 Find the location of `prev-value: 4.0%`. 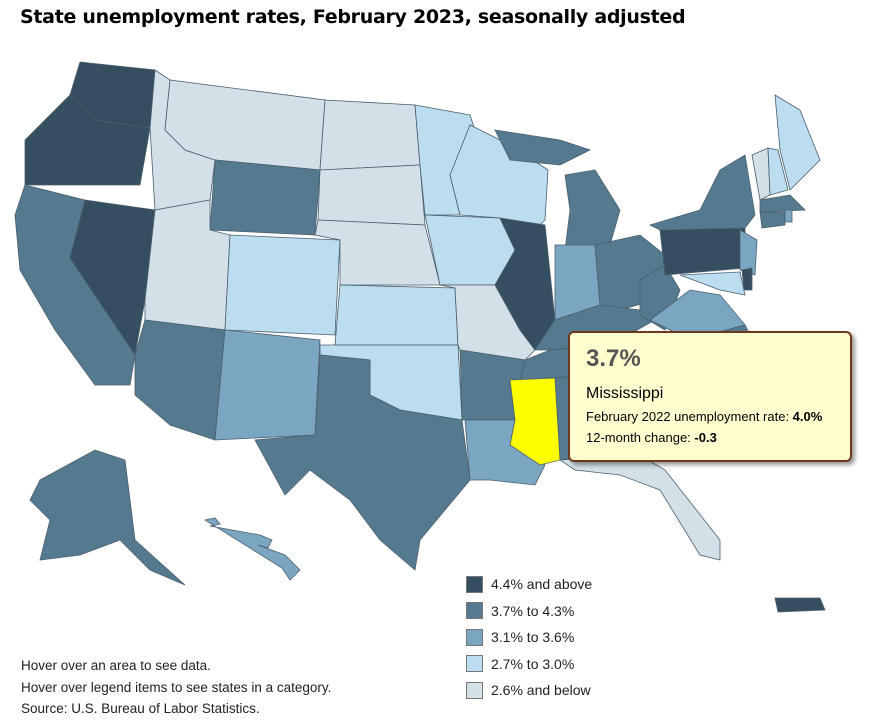

prev-value: 4.0% is located at coordinates (807, 416).